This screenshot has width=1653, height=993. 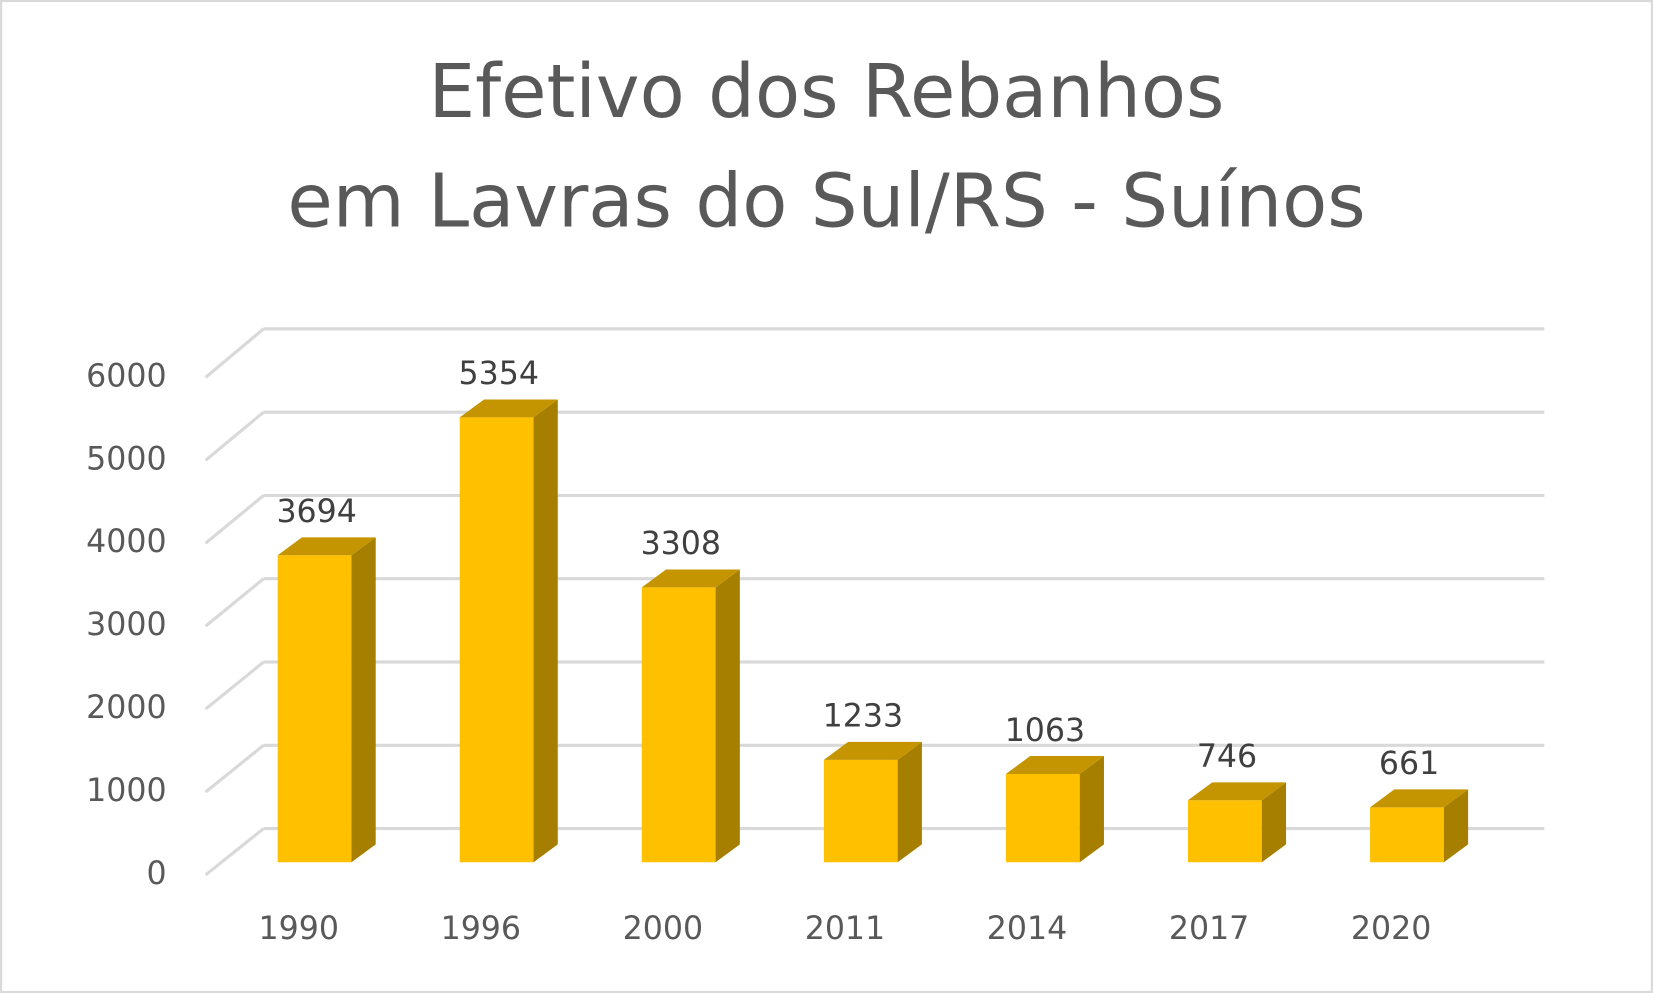 I want to click on data-label: 3308, so click(x=681, y=544).